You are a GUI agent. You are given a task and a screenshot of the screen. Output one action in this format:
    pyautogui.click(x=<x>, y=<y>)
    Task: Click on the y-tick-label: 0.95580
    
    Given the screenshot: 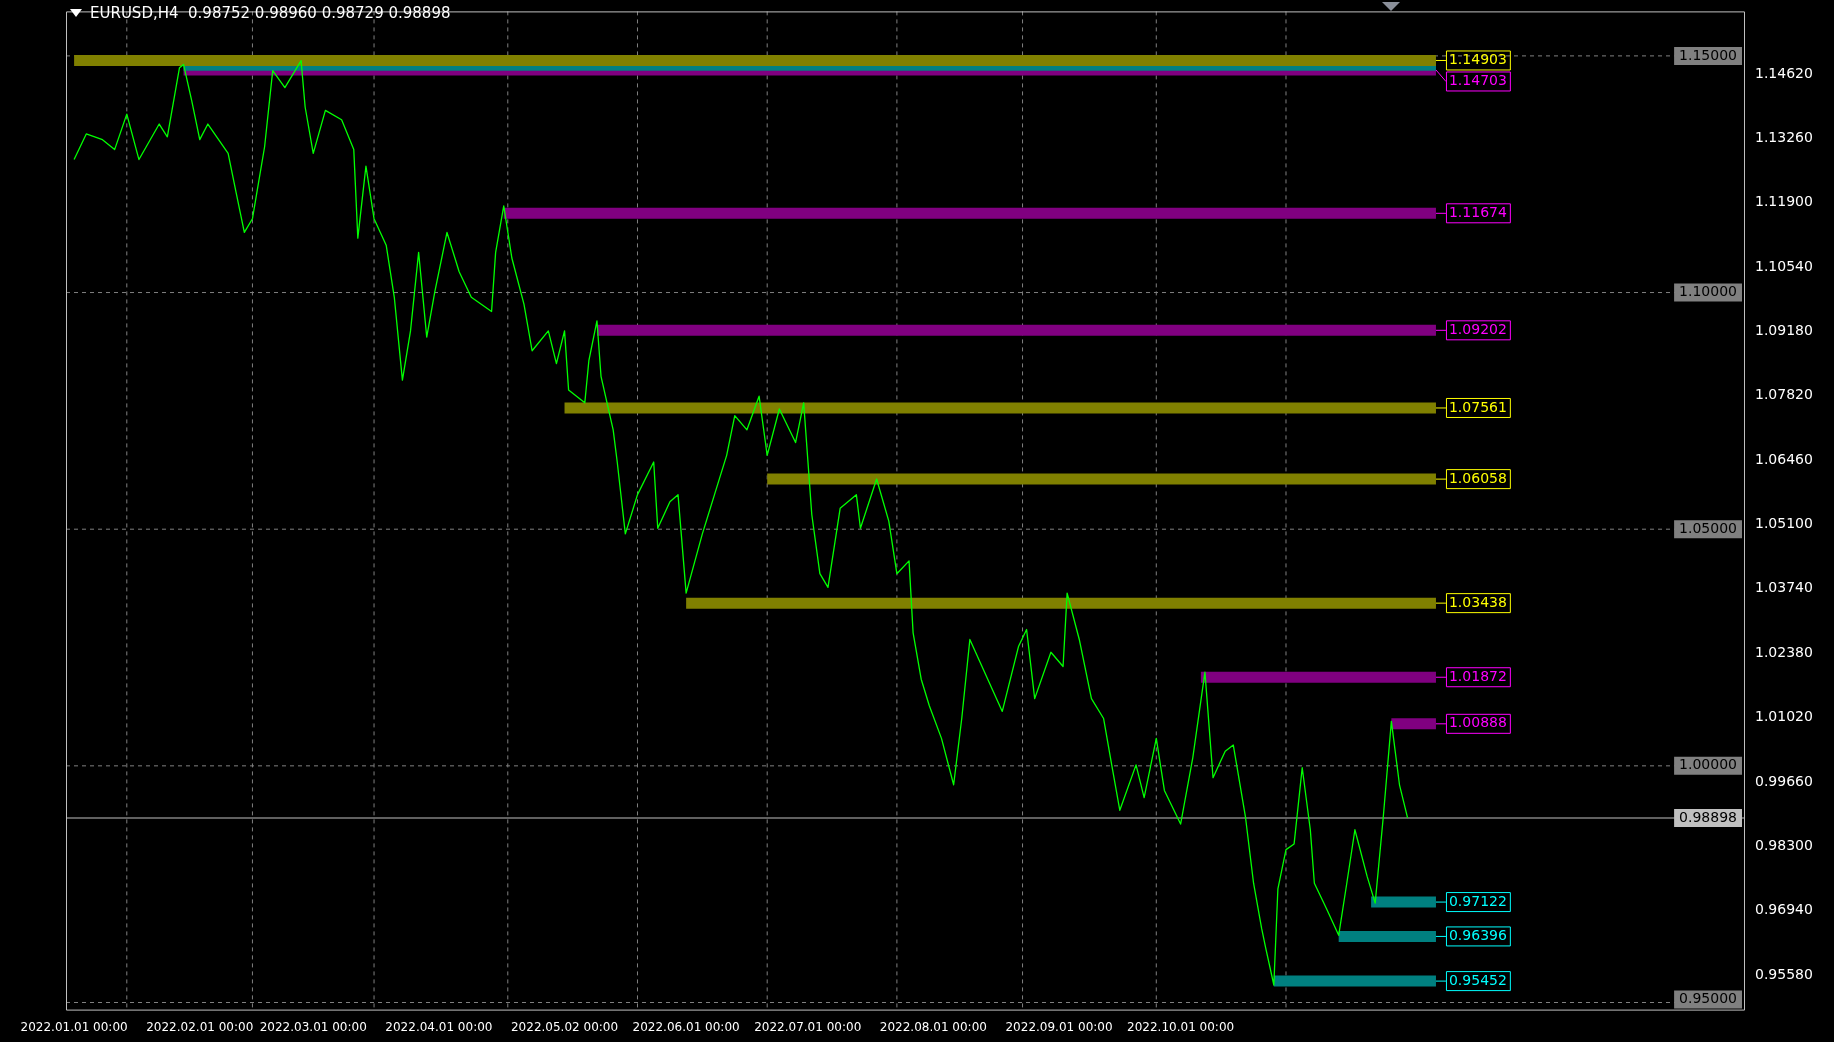 What is the action you would take?
    pyautogui.click(x=1784, y=973)
    